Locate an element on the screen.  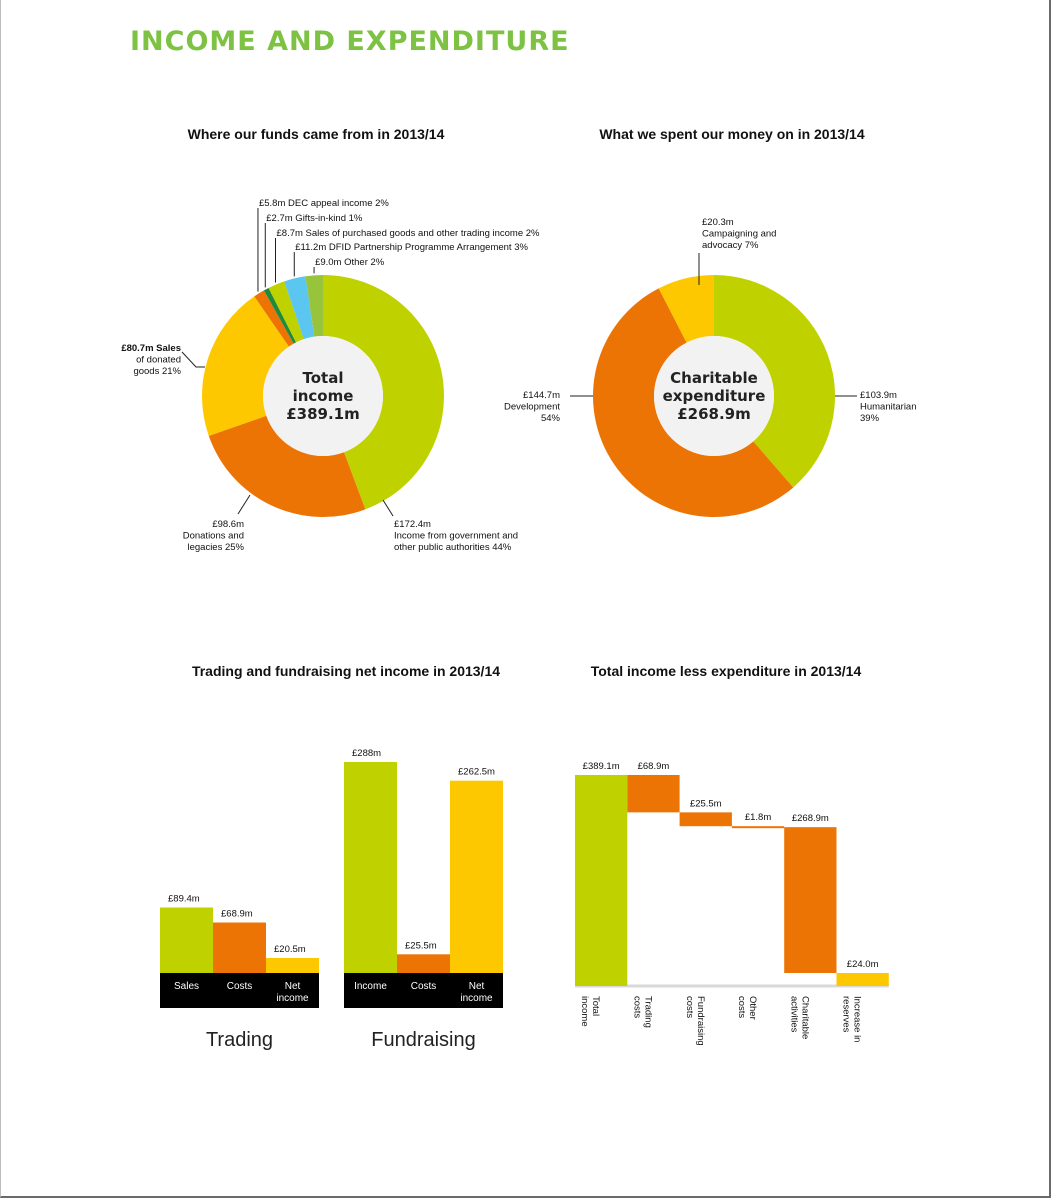
slice-label: Humanitarian is located at coordinates (888, 407).